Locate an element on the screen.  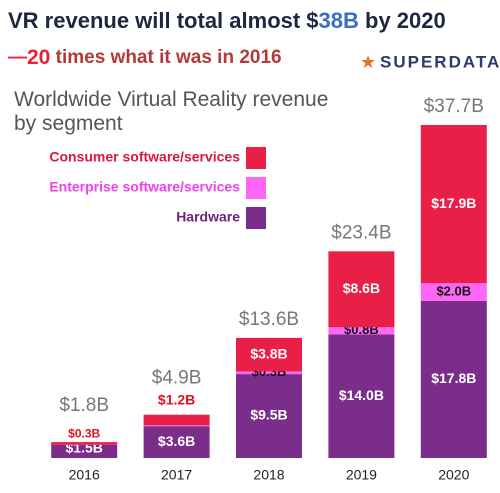
legend-label: Consumer software/services is located at coordinates (144, 157).